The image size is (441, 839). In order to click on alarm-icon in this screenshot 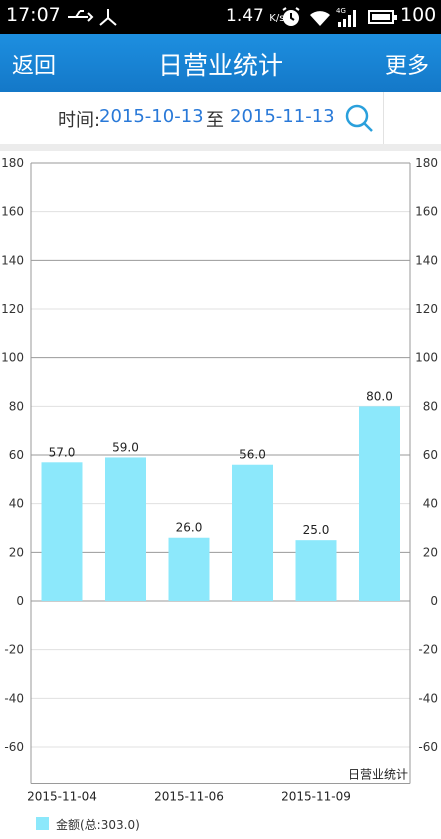, I will do `click(291, 16)`.